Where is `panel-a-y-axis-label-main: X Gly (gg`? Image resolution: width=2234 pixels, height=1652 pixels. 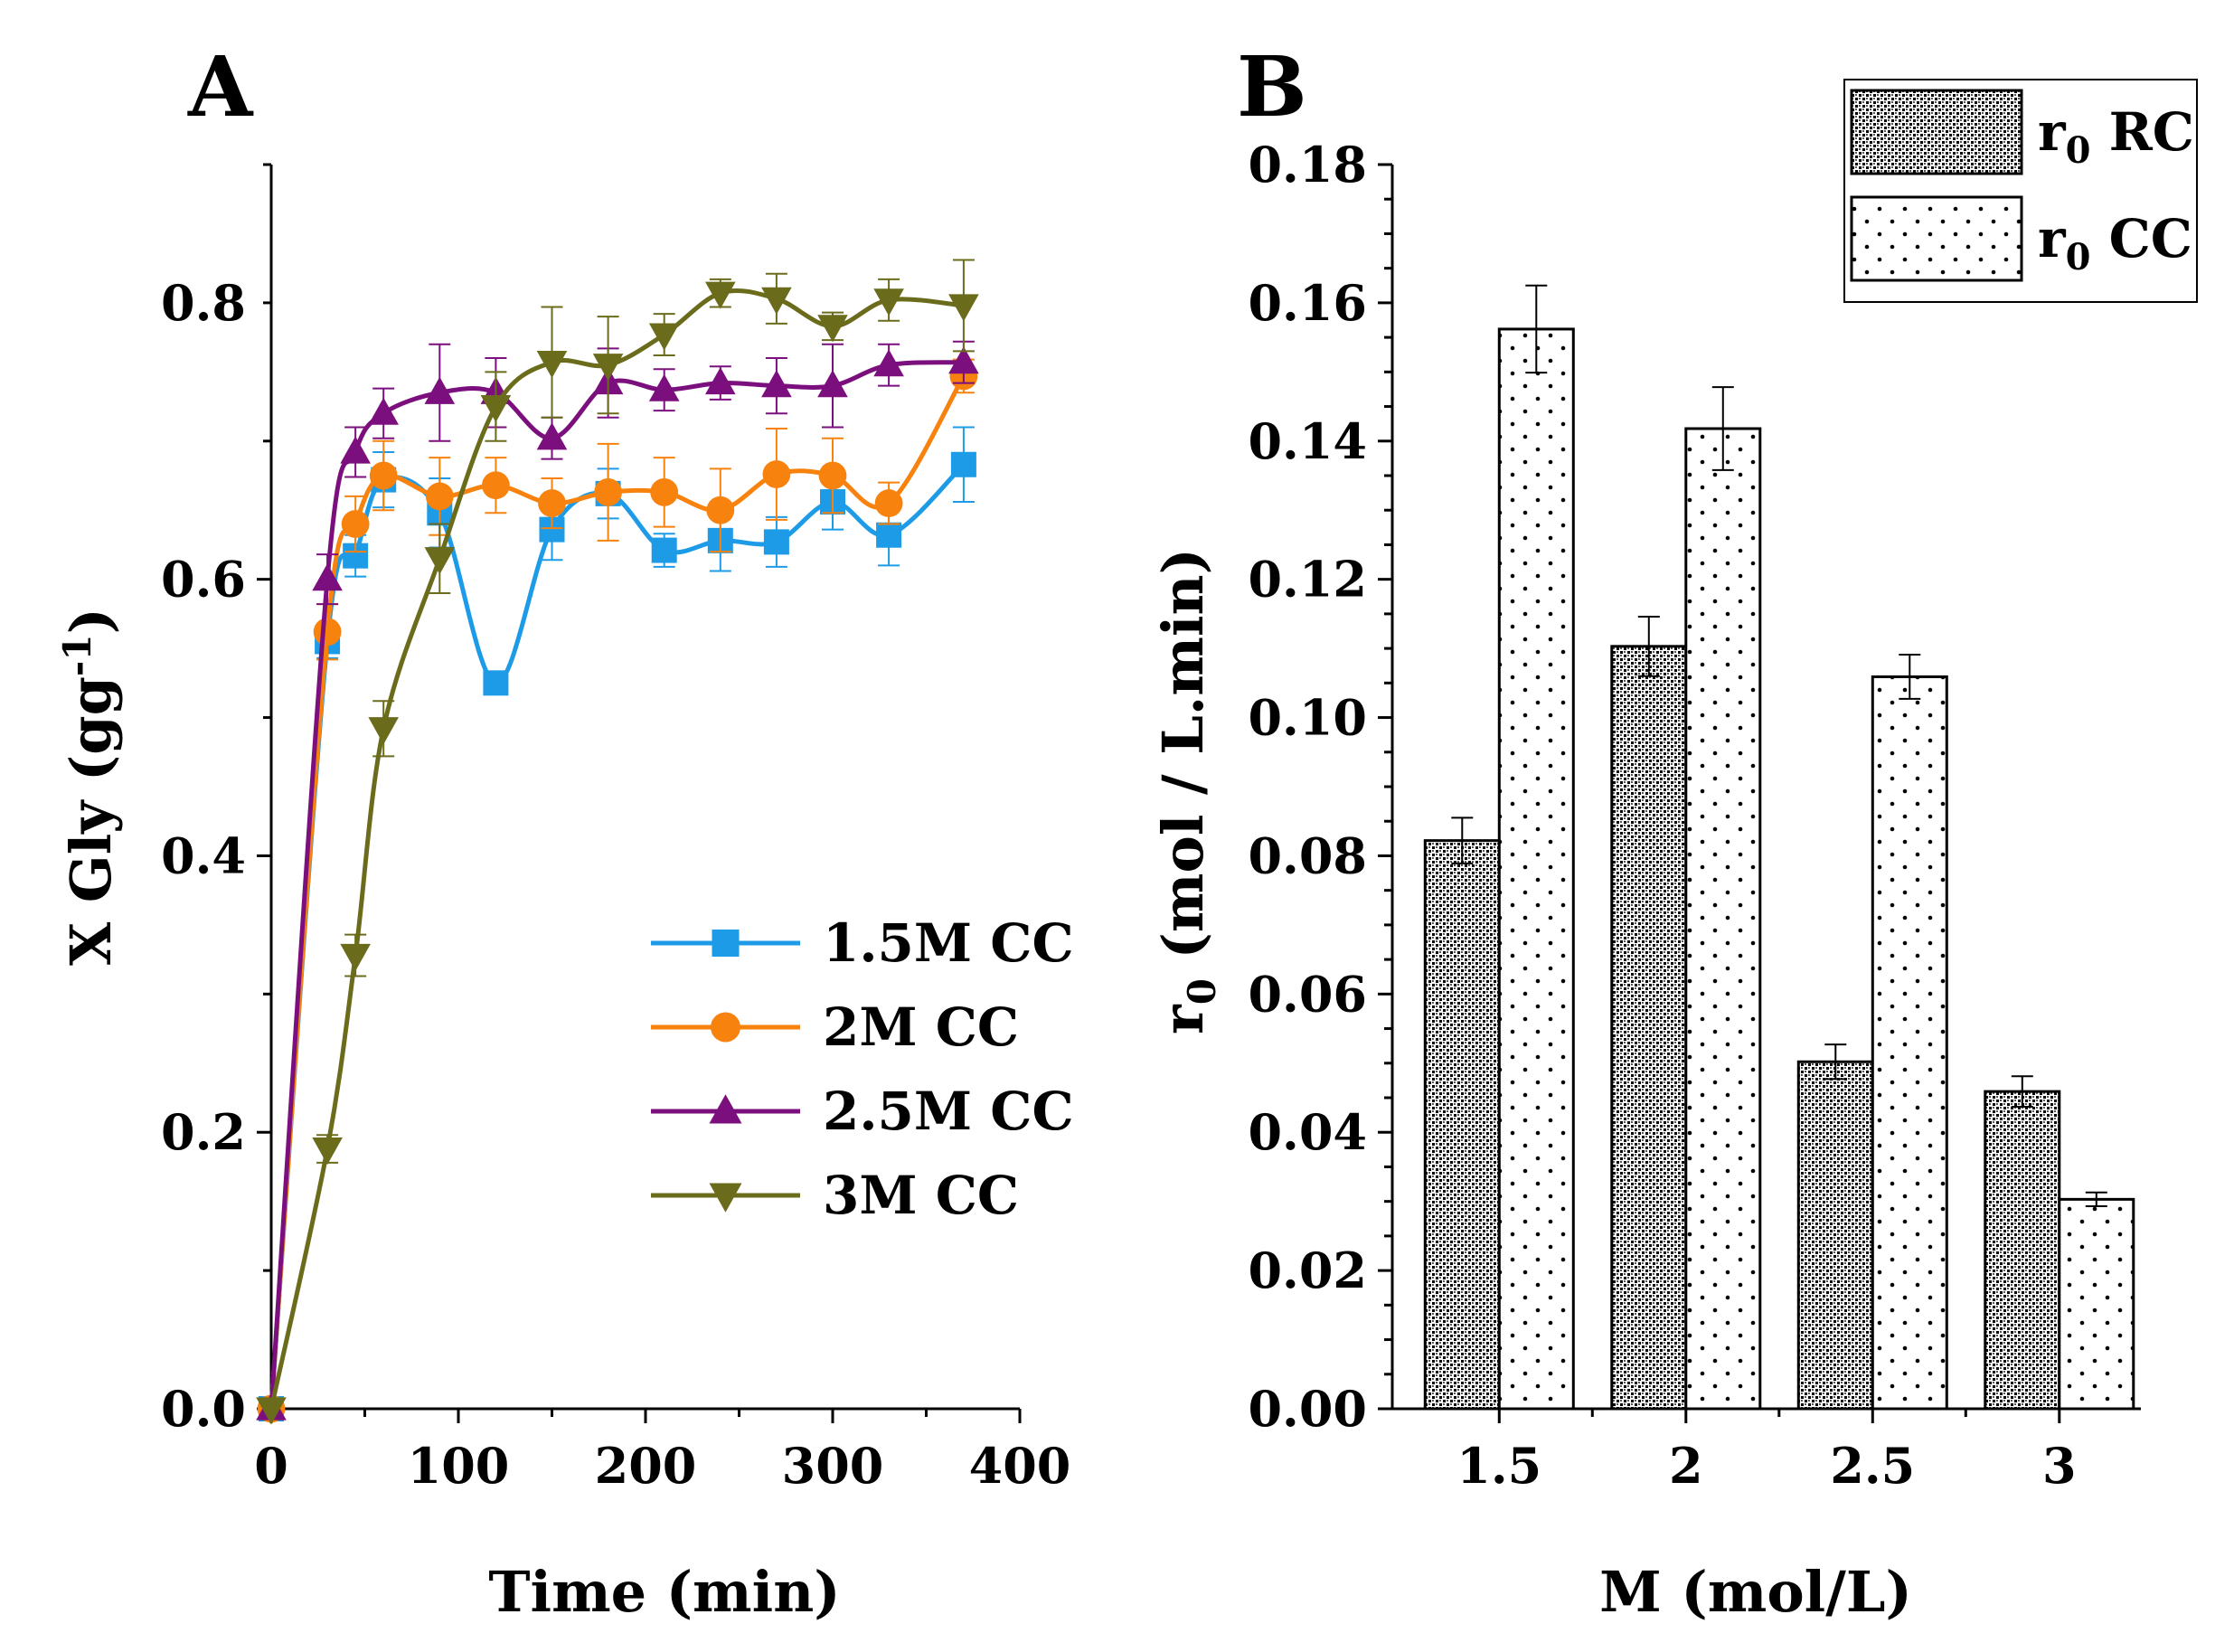 panel-a-y-axis-label-main: X Gly (gg is located at coordinates (91, 821).